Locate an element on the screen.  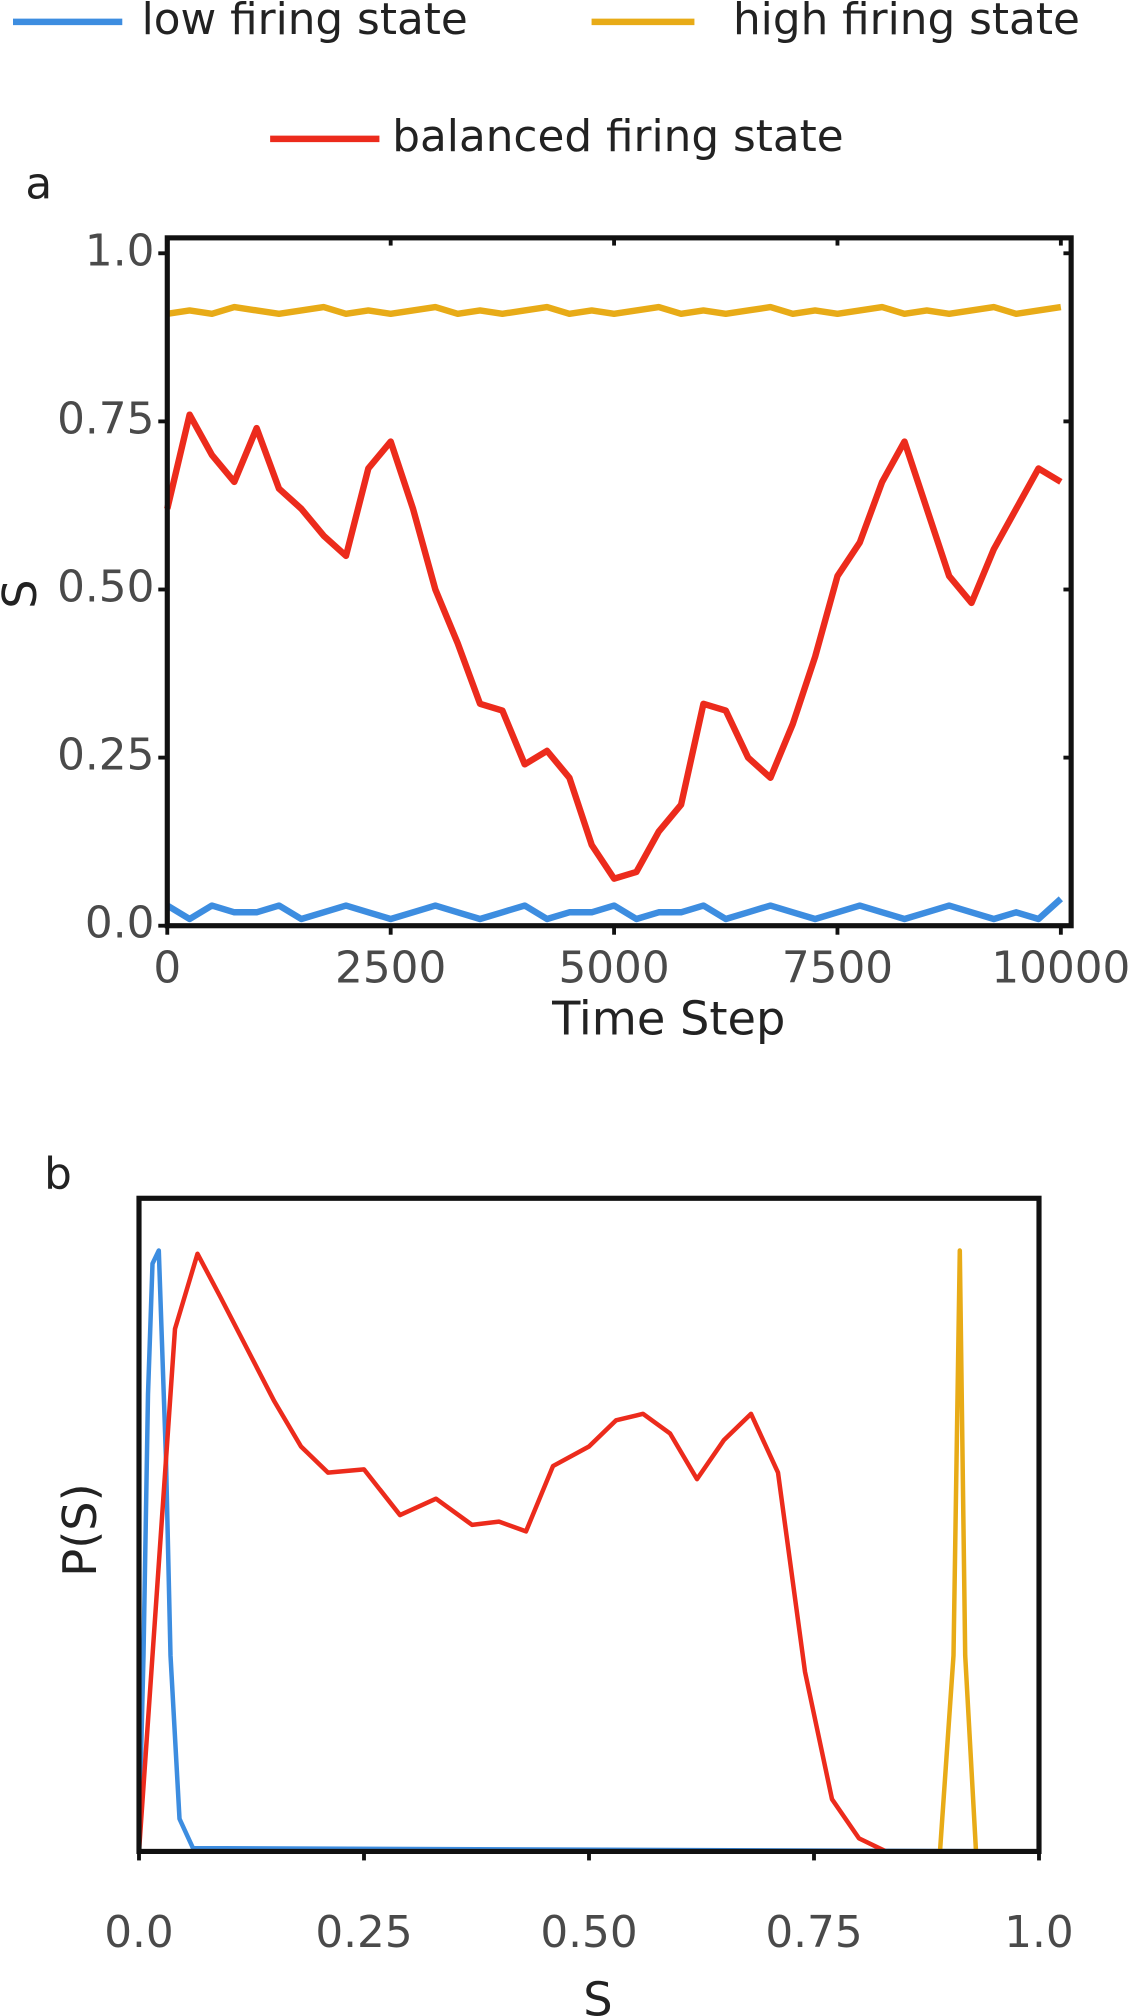
x-axis-label: Time Step is located at coordinates (668, 1019).